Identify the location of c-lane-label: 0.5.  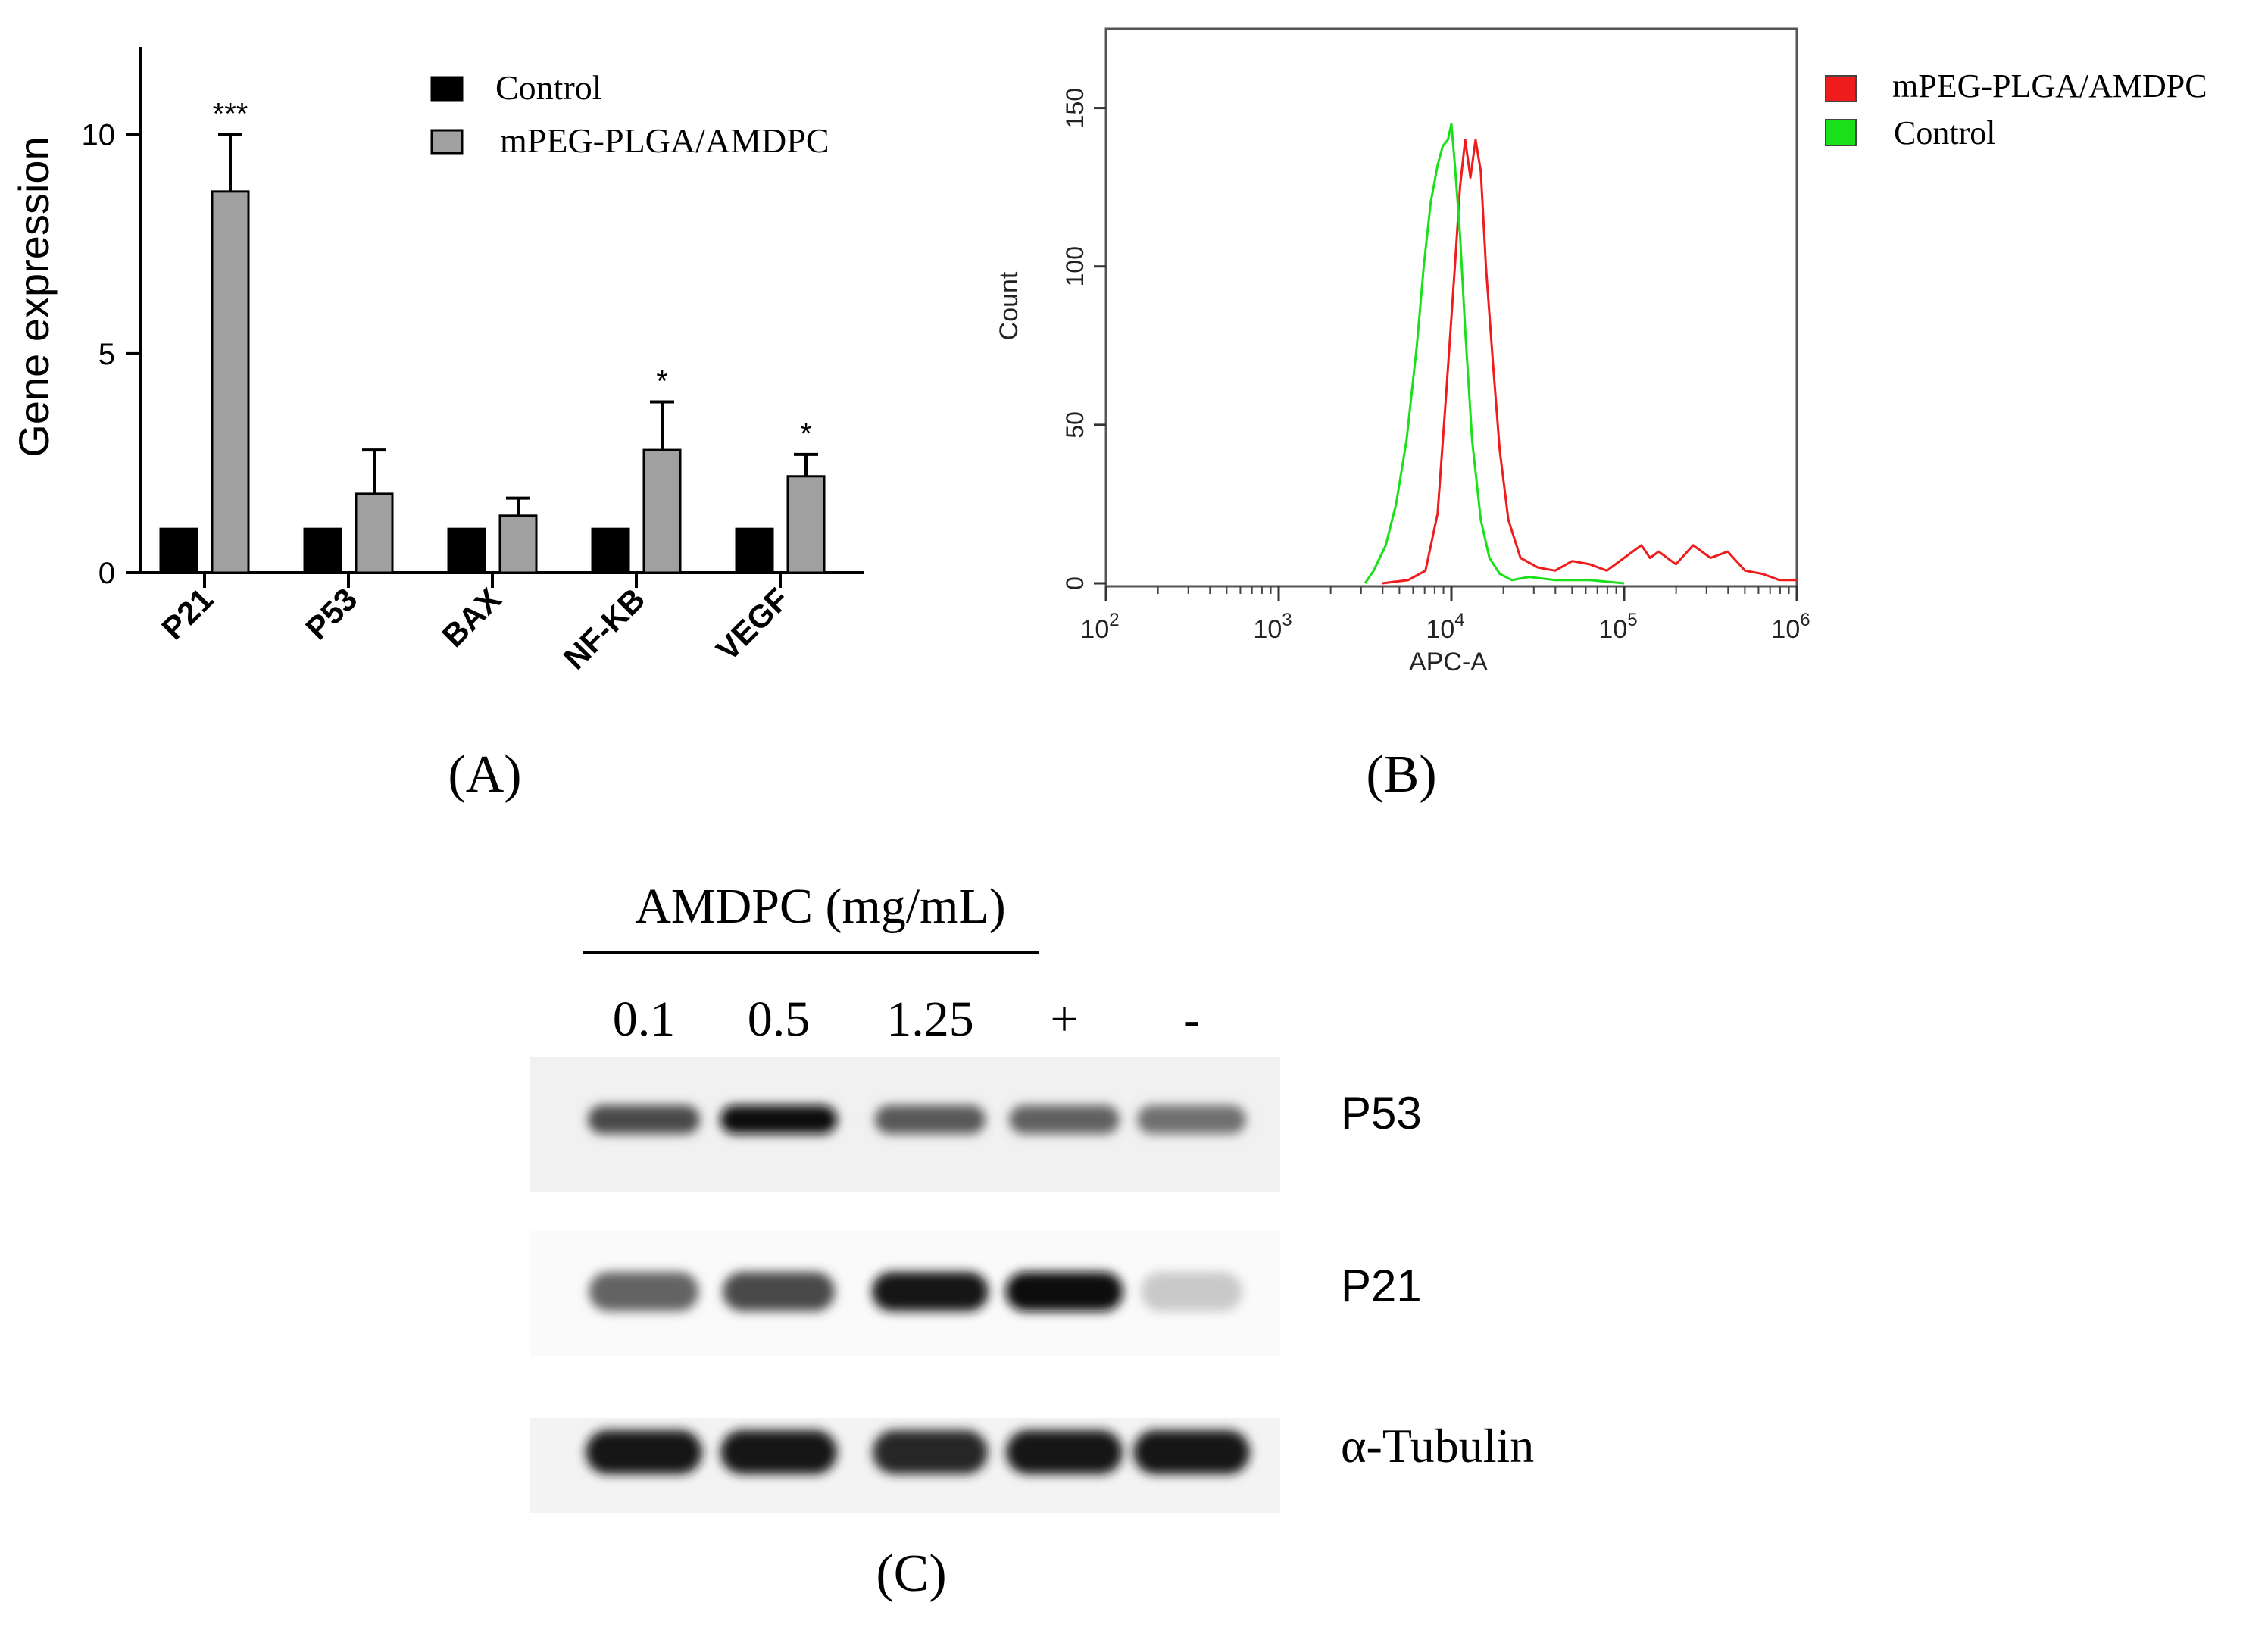
(779, 1019).